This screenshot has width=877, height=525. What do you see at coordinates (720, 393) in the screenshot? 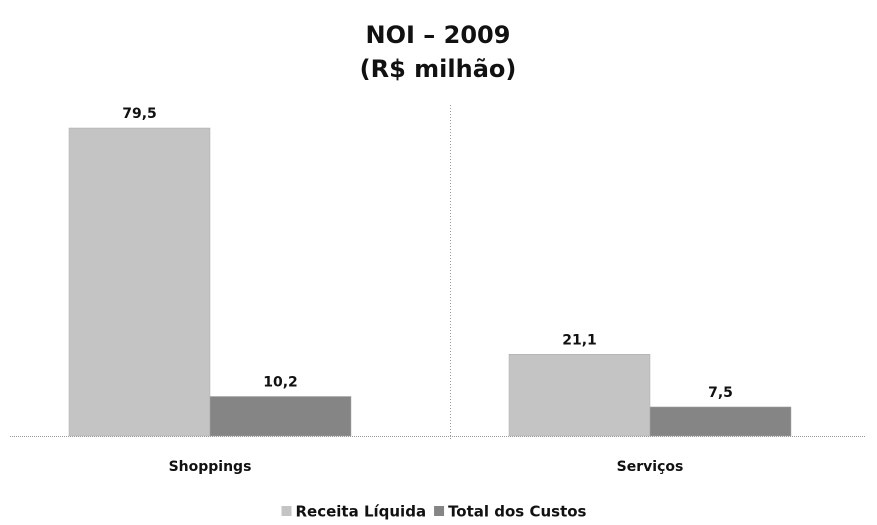
I see `data-label: 7,5` at bounding box center [720, 393].